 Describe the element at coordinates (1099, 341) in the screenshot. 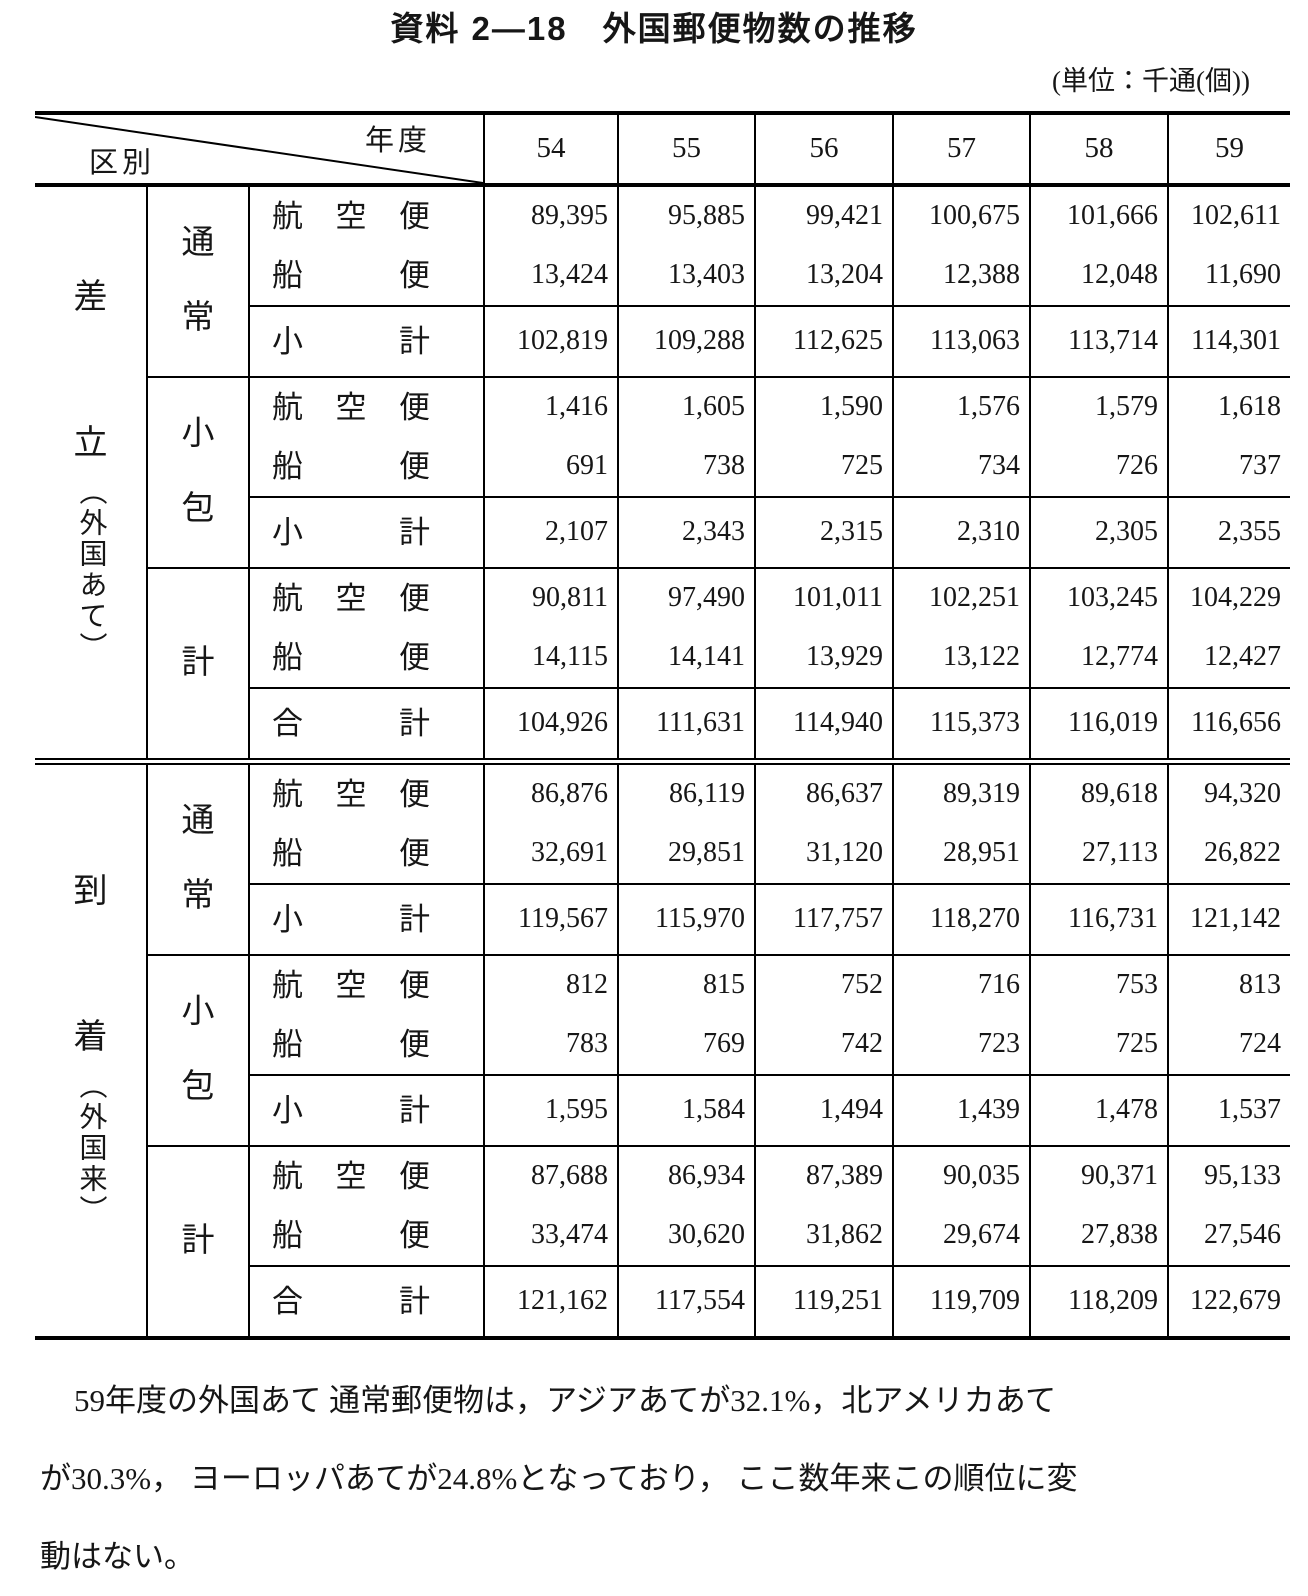

I see `value-cell: 113,714` at that location.